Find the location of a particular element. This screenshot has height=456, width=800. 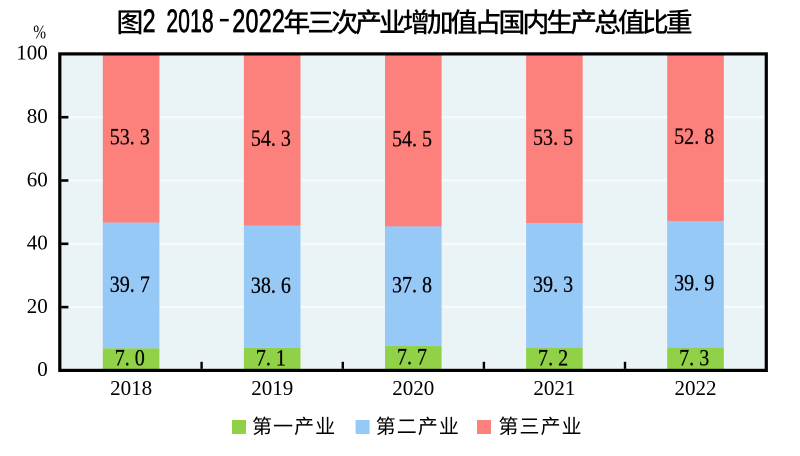

svg-text: 0 is located at coordinates (42, 369).